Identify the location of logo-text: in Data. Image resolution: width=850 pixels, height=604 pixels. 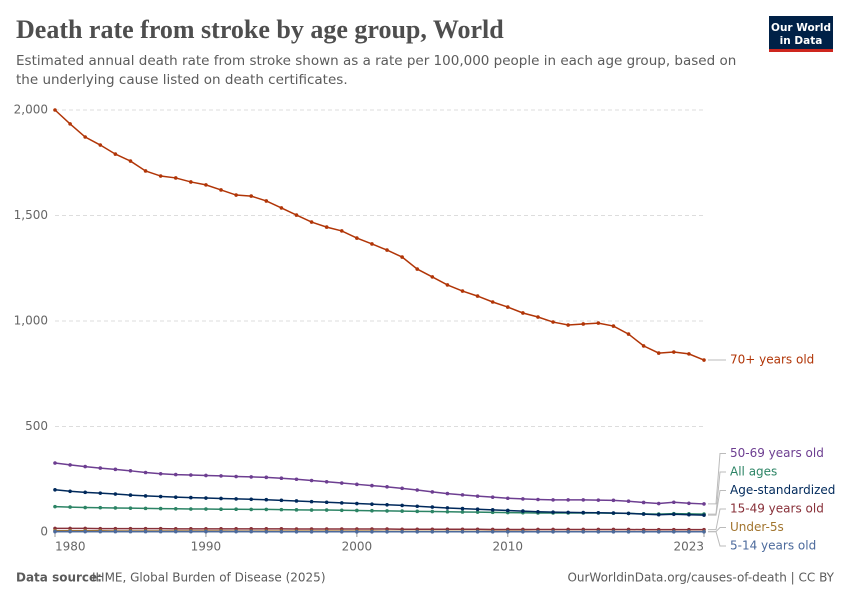
(801, 41).